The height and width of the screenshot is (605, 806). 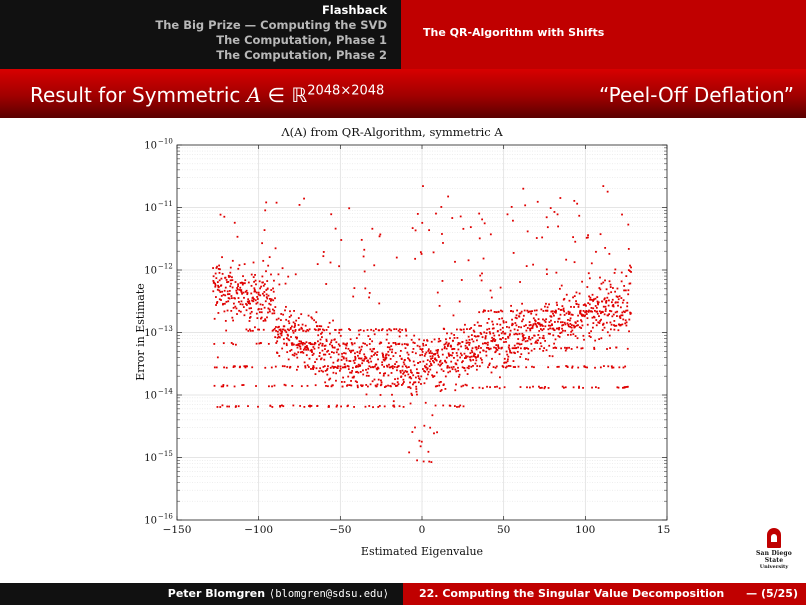 What do you see at coordinates (301, 55) in the screenshot?
I see `nav-item-phase-2: The Computation, Phase 2` at bounding box center [301, 55].